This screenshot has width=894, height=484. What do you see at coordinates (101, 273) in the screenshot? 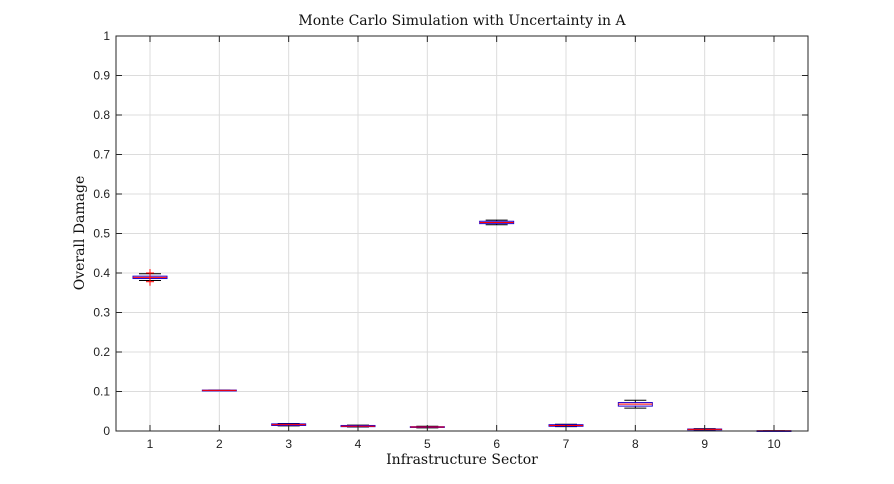
I see `y-tick-label: 0.4` at bounding box center [101, 273].